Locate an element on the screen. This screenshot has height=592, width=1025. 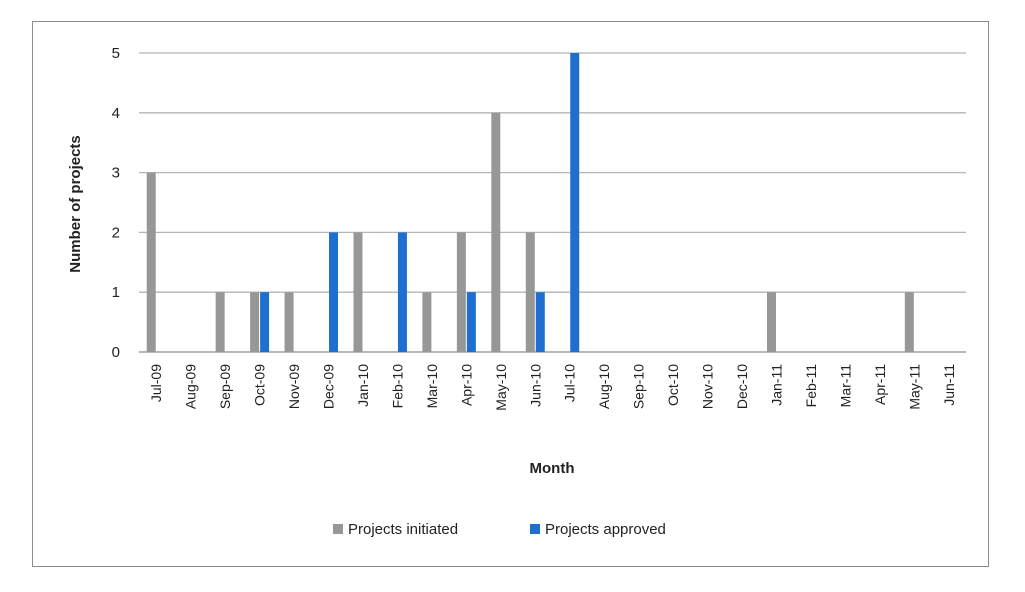
x-tick-label: Dec-09 is located at coordinates (329, 386).